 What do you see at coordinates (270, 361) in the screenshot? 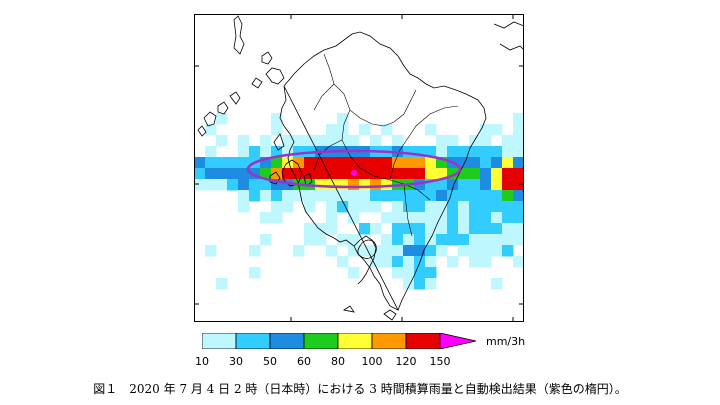
I see `colorbar-tick-label: 50` at bounding box center [270, 361].